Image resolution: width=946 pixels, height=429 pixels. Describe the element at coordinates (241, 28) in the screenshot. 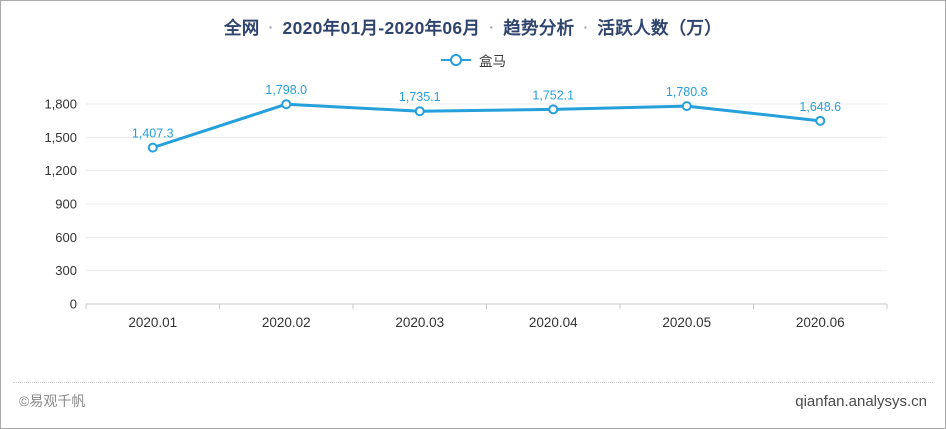

I see `title-segment: 全网` at that location.